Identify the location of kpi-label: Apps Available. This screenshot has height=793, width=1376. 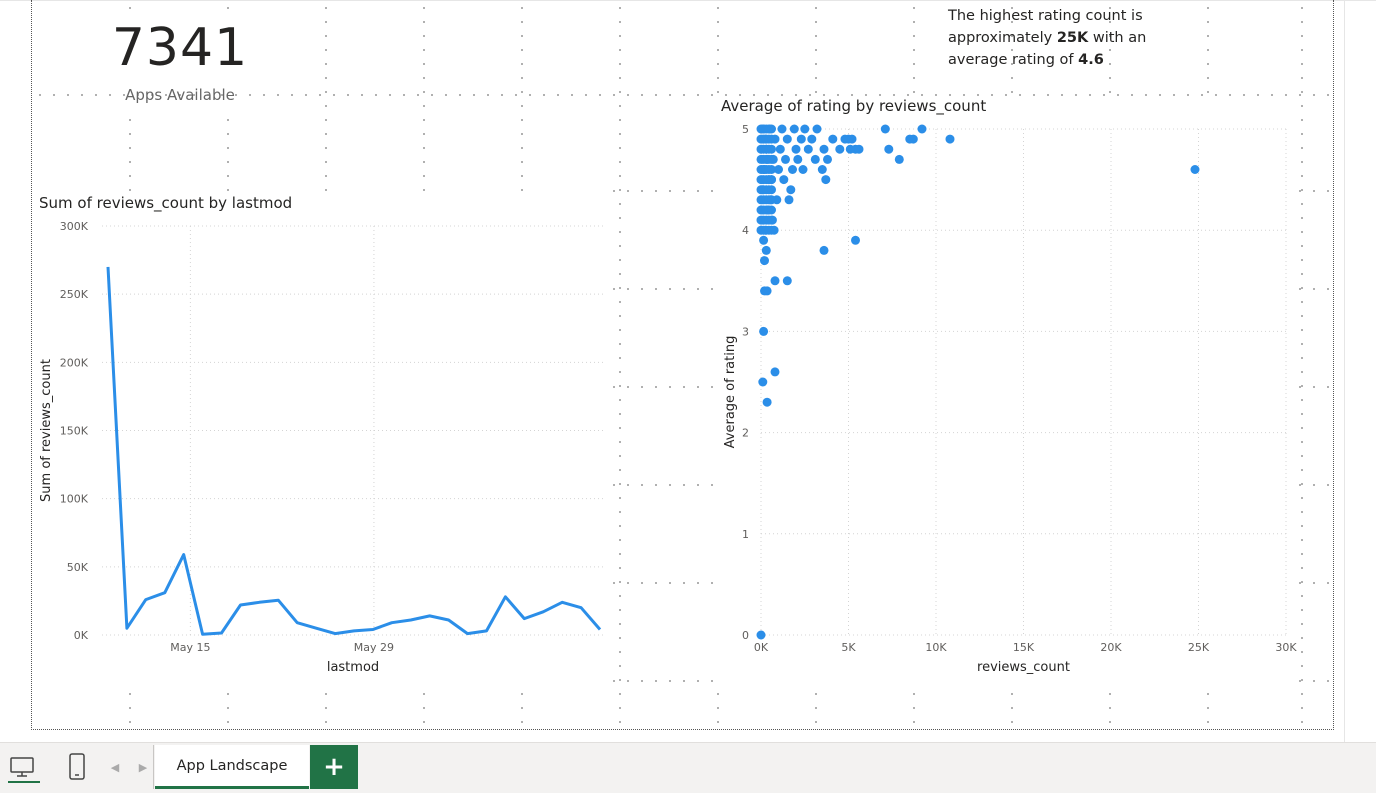
(180, 95).